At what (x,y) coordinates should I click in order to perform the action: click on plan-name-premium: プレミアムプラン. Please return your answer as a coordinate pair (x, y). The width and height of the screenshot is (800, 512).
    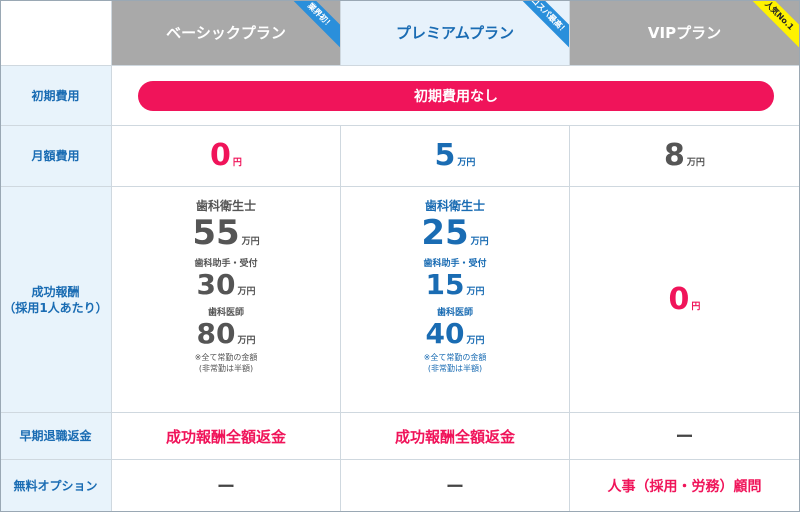
    Looking at the image, I should click on (455, 33).